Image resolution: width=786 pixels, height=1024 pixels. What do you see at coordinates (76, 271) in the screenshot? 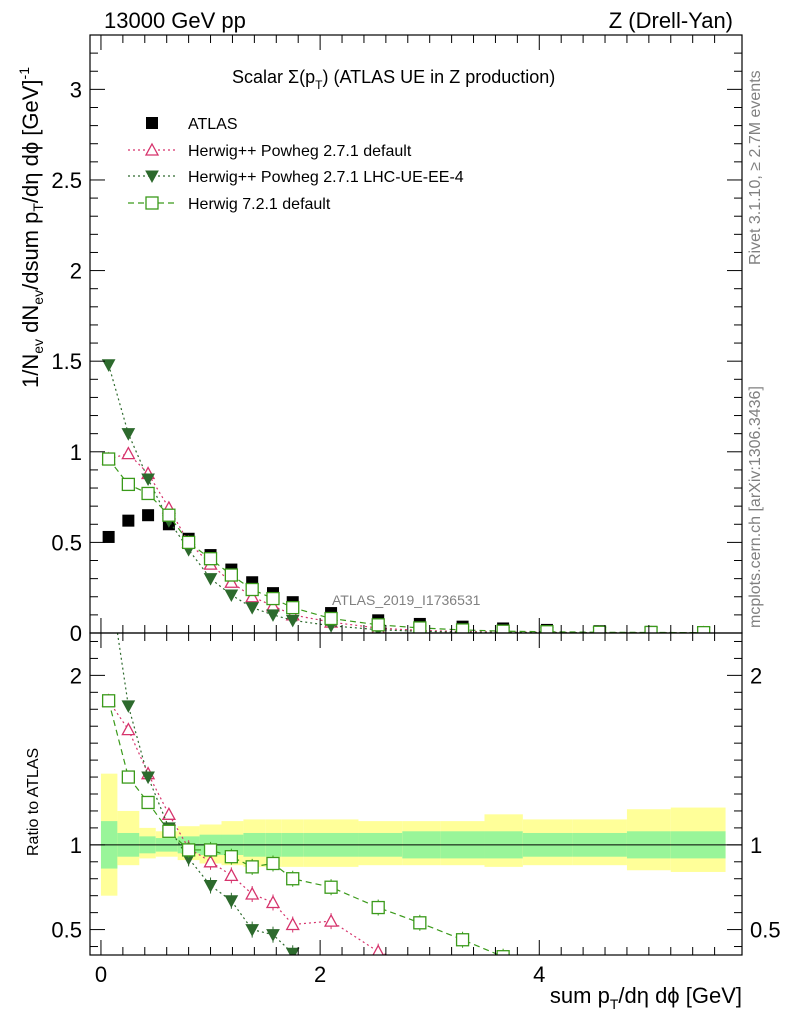
I see `y-tick-label: 2` at bounding box center [76, 271].